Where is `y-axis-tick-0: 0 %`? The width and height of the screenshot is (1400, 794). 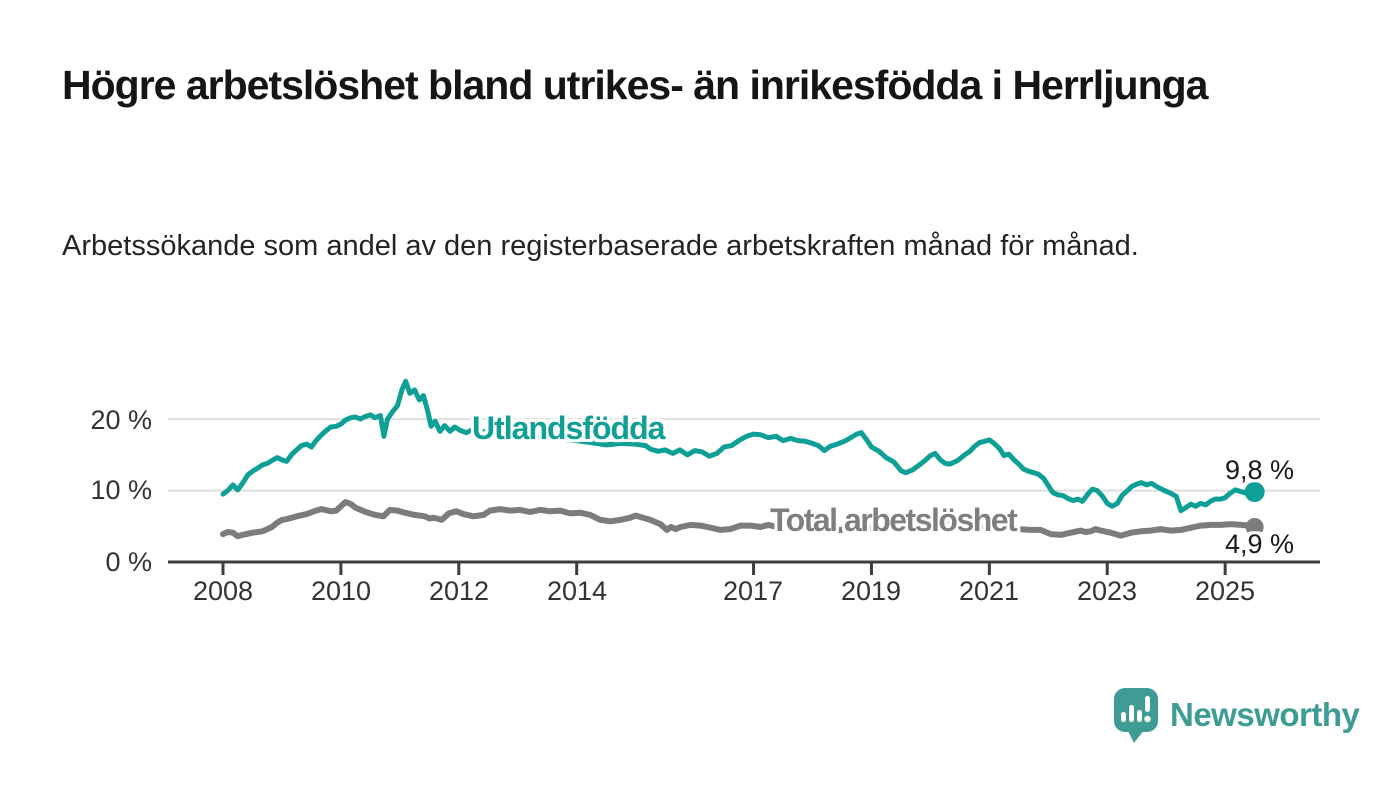 y-axis-tick-0: 0 % is located at coordinates (128, 562).